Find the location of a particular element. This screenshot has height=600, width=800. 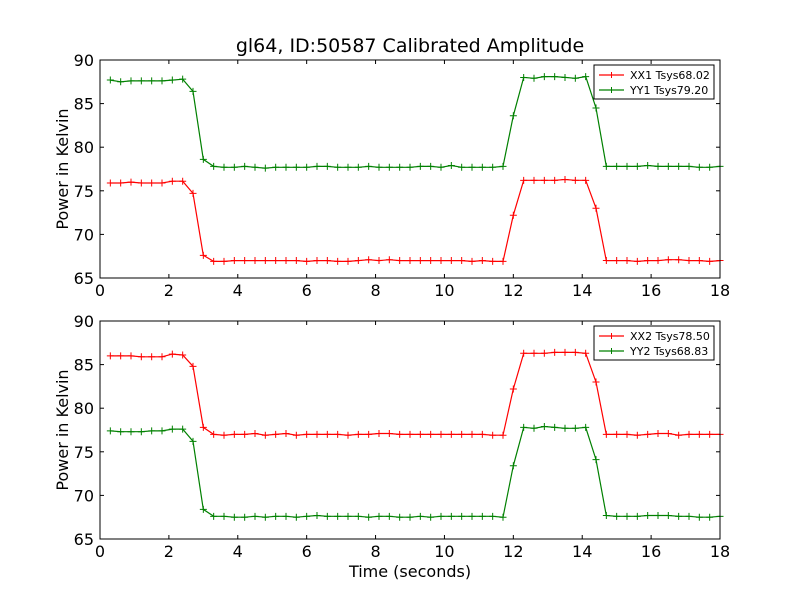

y-tick-label: 70 is located at coordinates (84, 495).